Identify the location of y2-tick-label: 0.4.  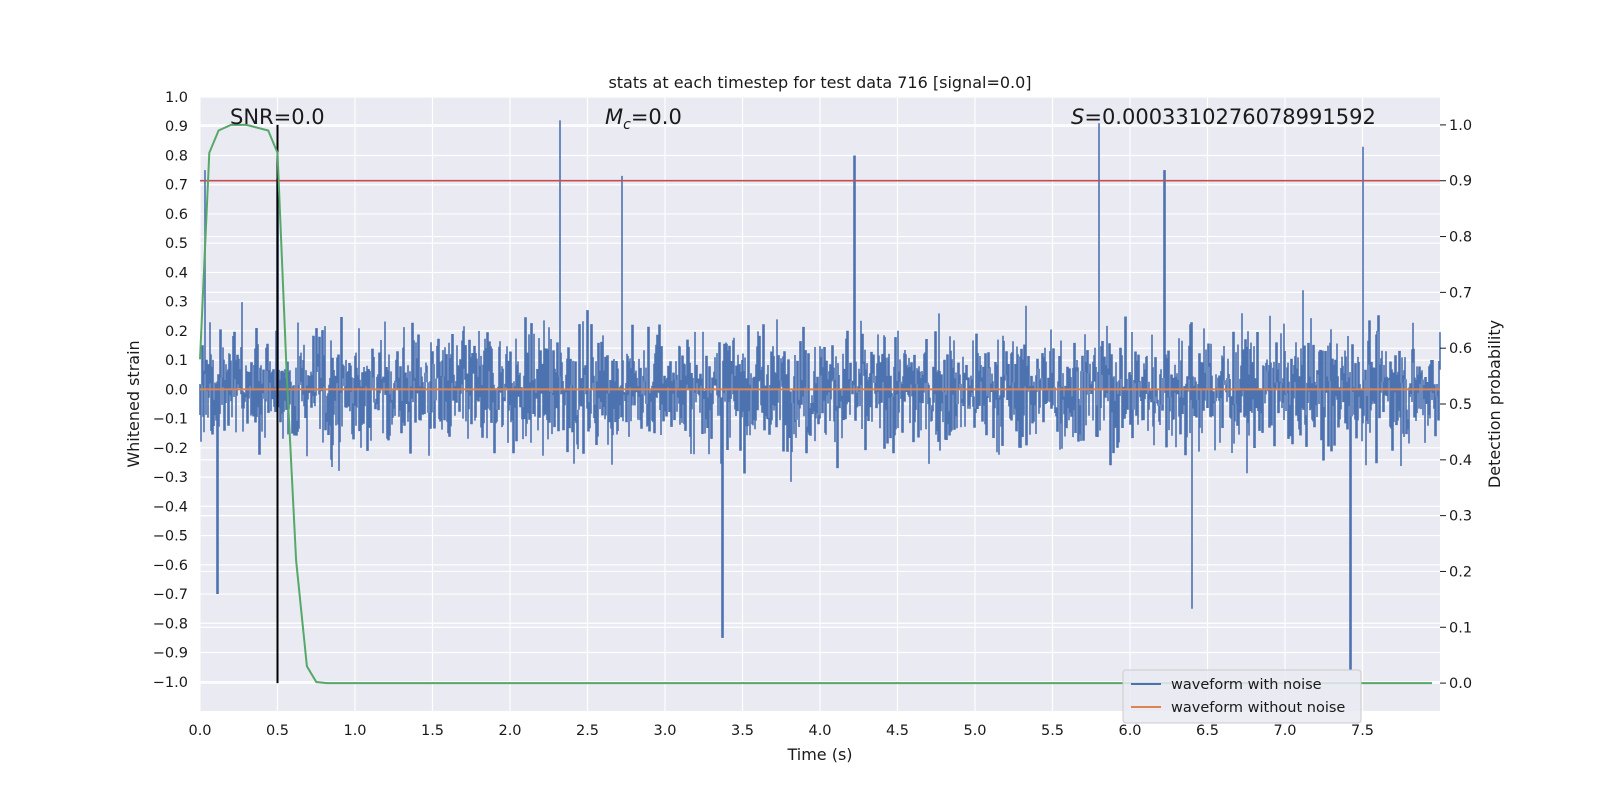
(1460, 461).